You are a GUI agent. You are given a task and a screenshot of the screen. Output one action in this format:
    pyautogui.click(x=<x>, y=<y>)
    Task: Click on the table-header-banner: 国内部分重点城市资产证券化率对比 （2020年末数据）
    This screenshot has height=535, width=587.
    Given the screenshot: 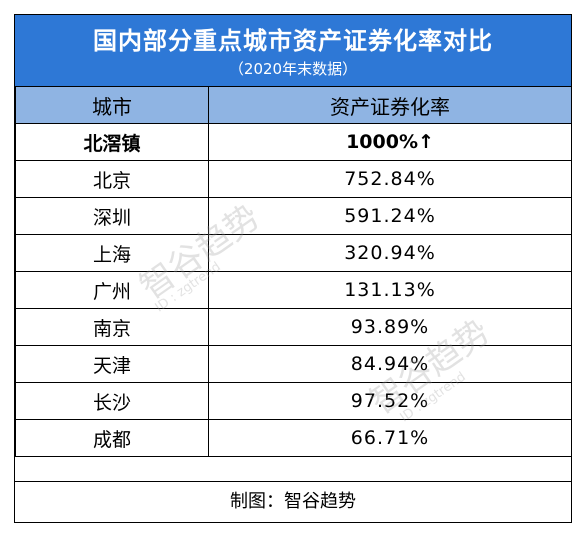 What is the action you would take?
    pyautogui.click(x=293, y=50)
    